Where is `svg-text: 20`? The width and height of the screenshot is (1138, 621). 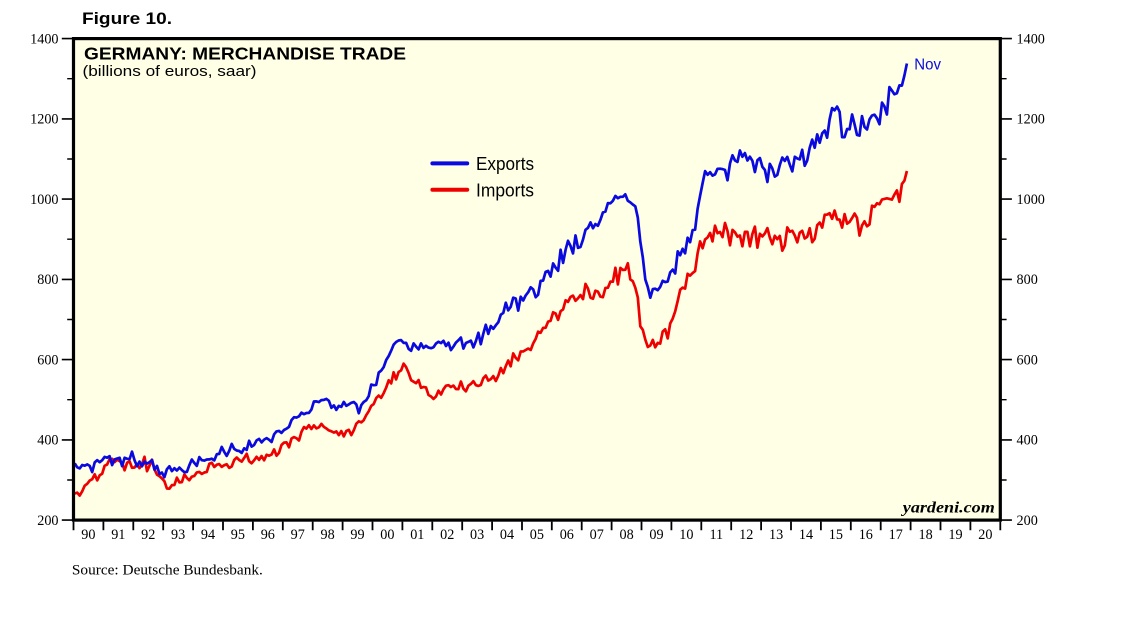 svg-text: 20 is located at coordinates (985, 535).